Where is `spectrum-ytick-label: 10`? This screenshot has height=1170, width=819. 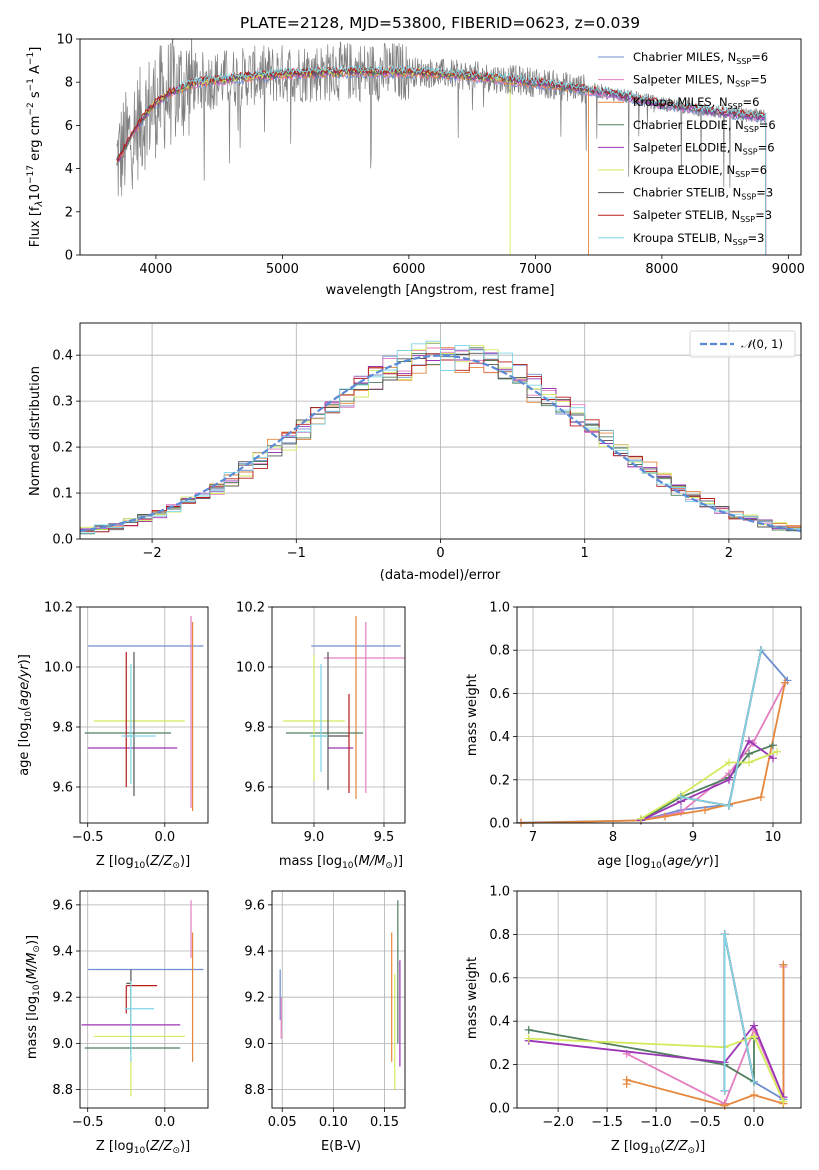
spectrum-ytick-label: 10 is located at coordinates (64, 40).